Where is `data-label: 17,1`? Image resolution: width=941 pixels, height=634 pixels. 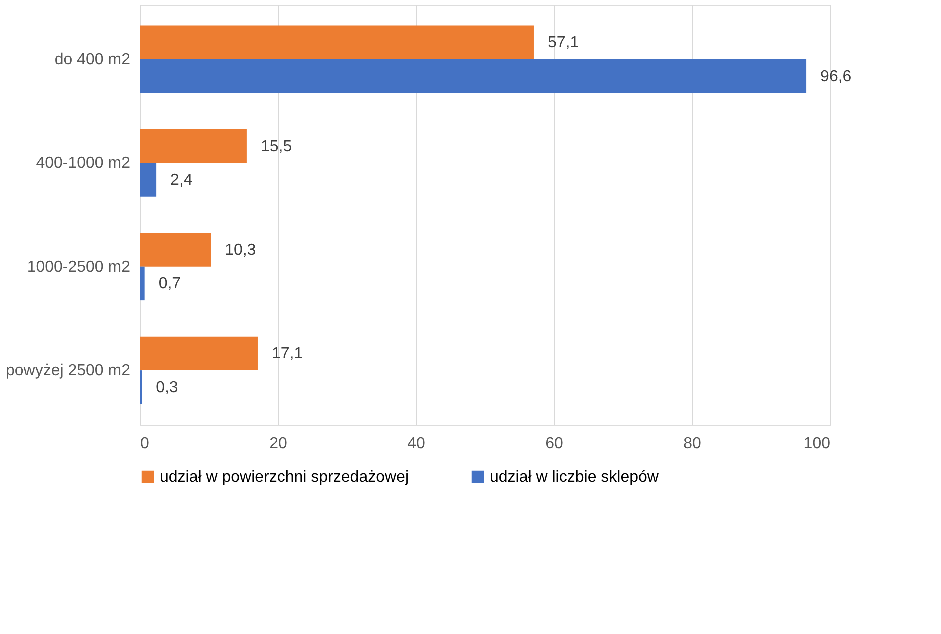 data-label: 17,1 is located at coordinates (288, 354).